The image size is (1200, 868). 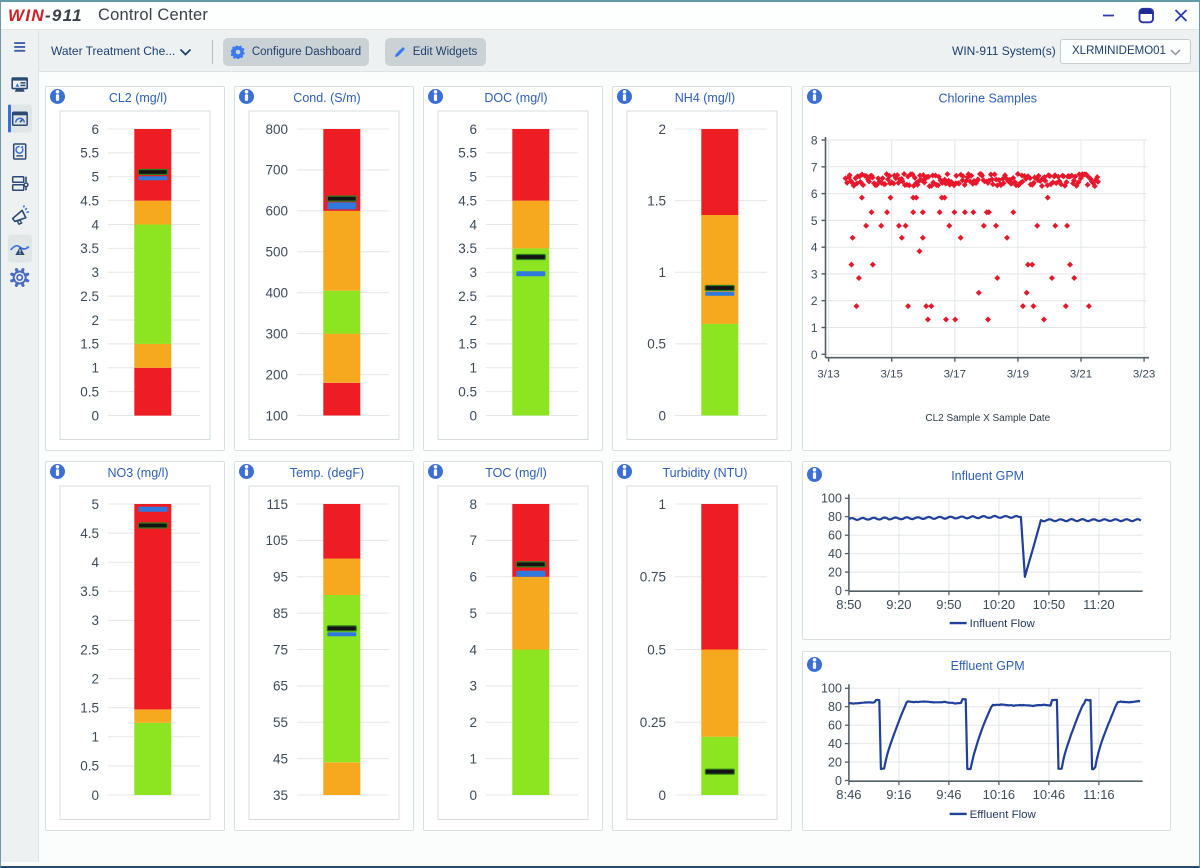 I want to click on svg-text: DOC (mg/l), so click(x=515, y=98).